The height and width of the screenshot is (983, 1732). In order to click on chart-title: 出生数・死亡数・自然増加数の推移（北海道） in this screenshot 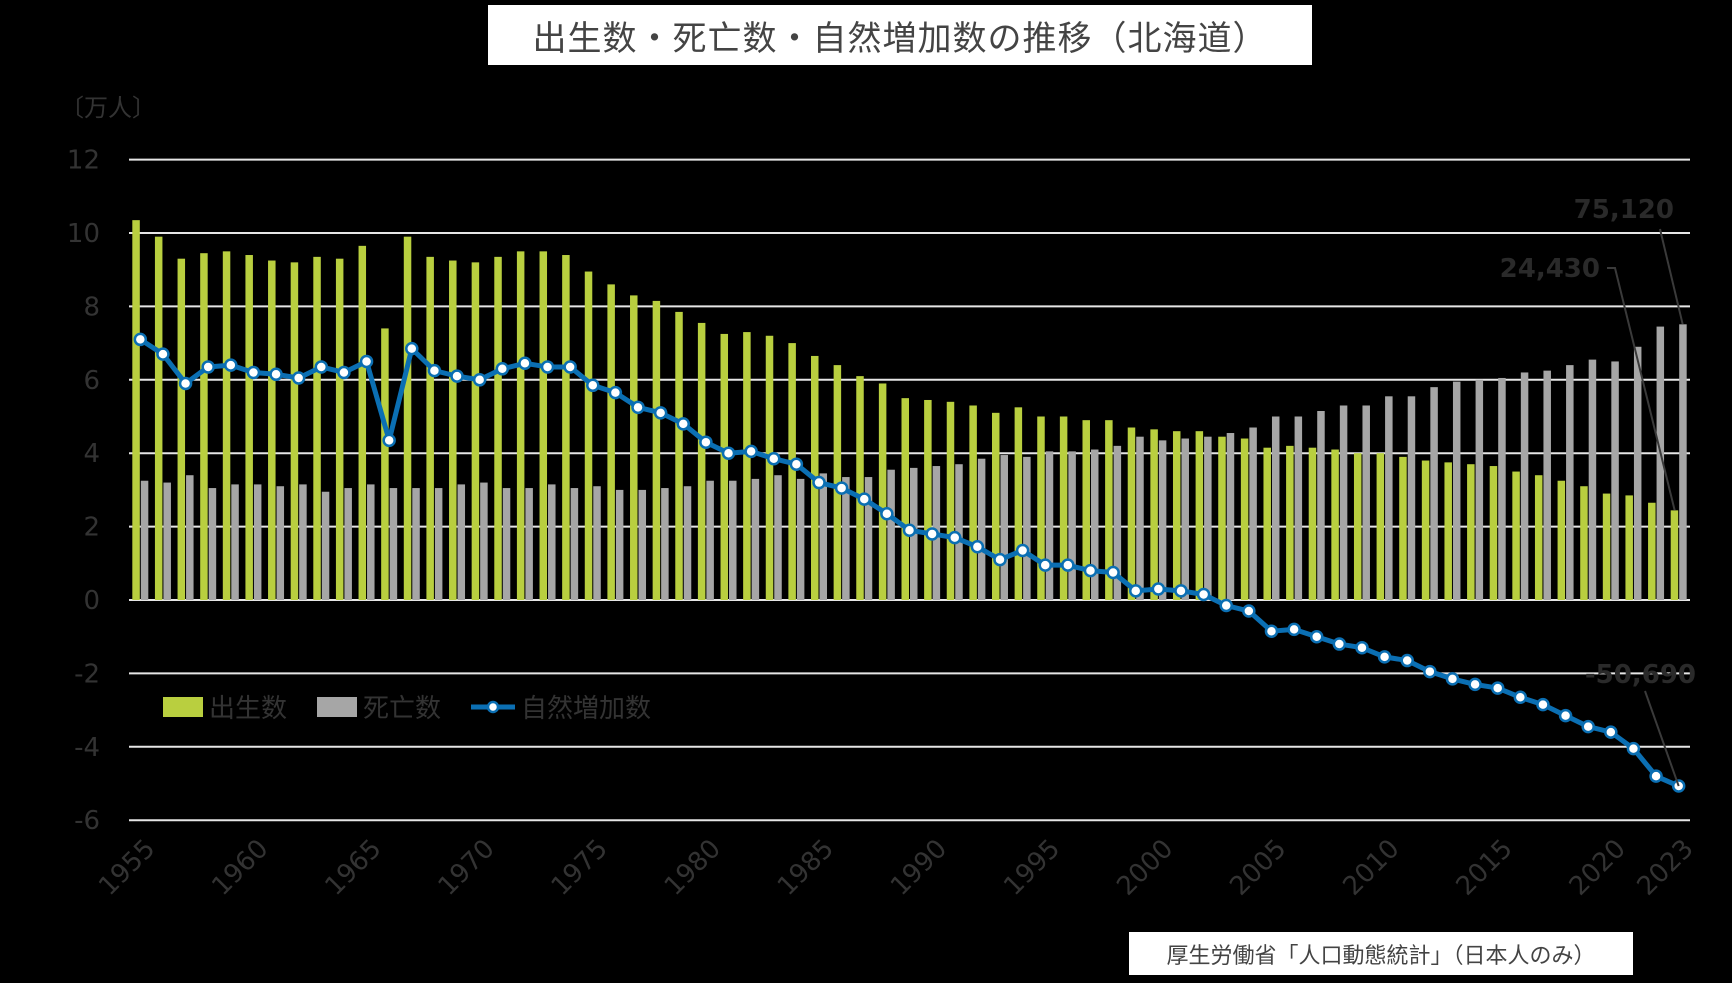, I will do `click(900, 38)`.